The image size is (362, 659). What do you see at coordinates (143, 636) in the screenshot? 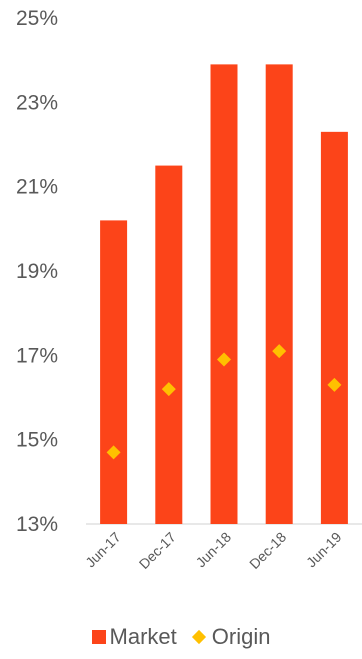
I see `legend-label-market: Market` at bounding box center [143, 636].